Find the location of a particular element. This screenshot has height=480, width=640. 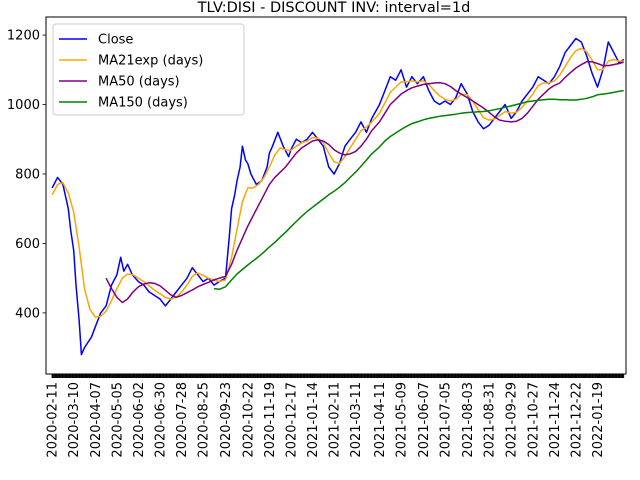

x-tick-label: 2021-07-05 is located at coordinates (446, 420).